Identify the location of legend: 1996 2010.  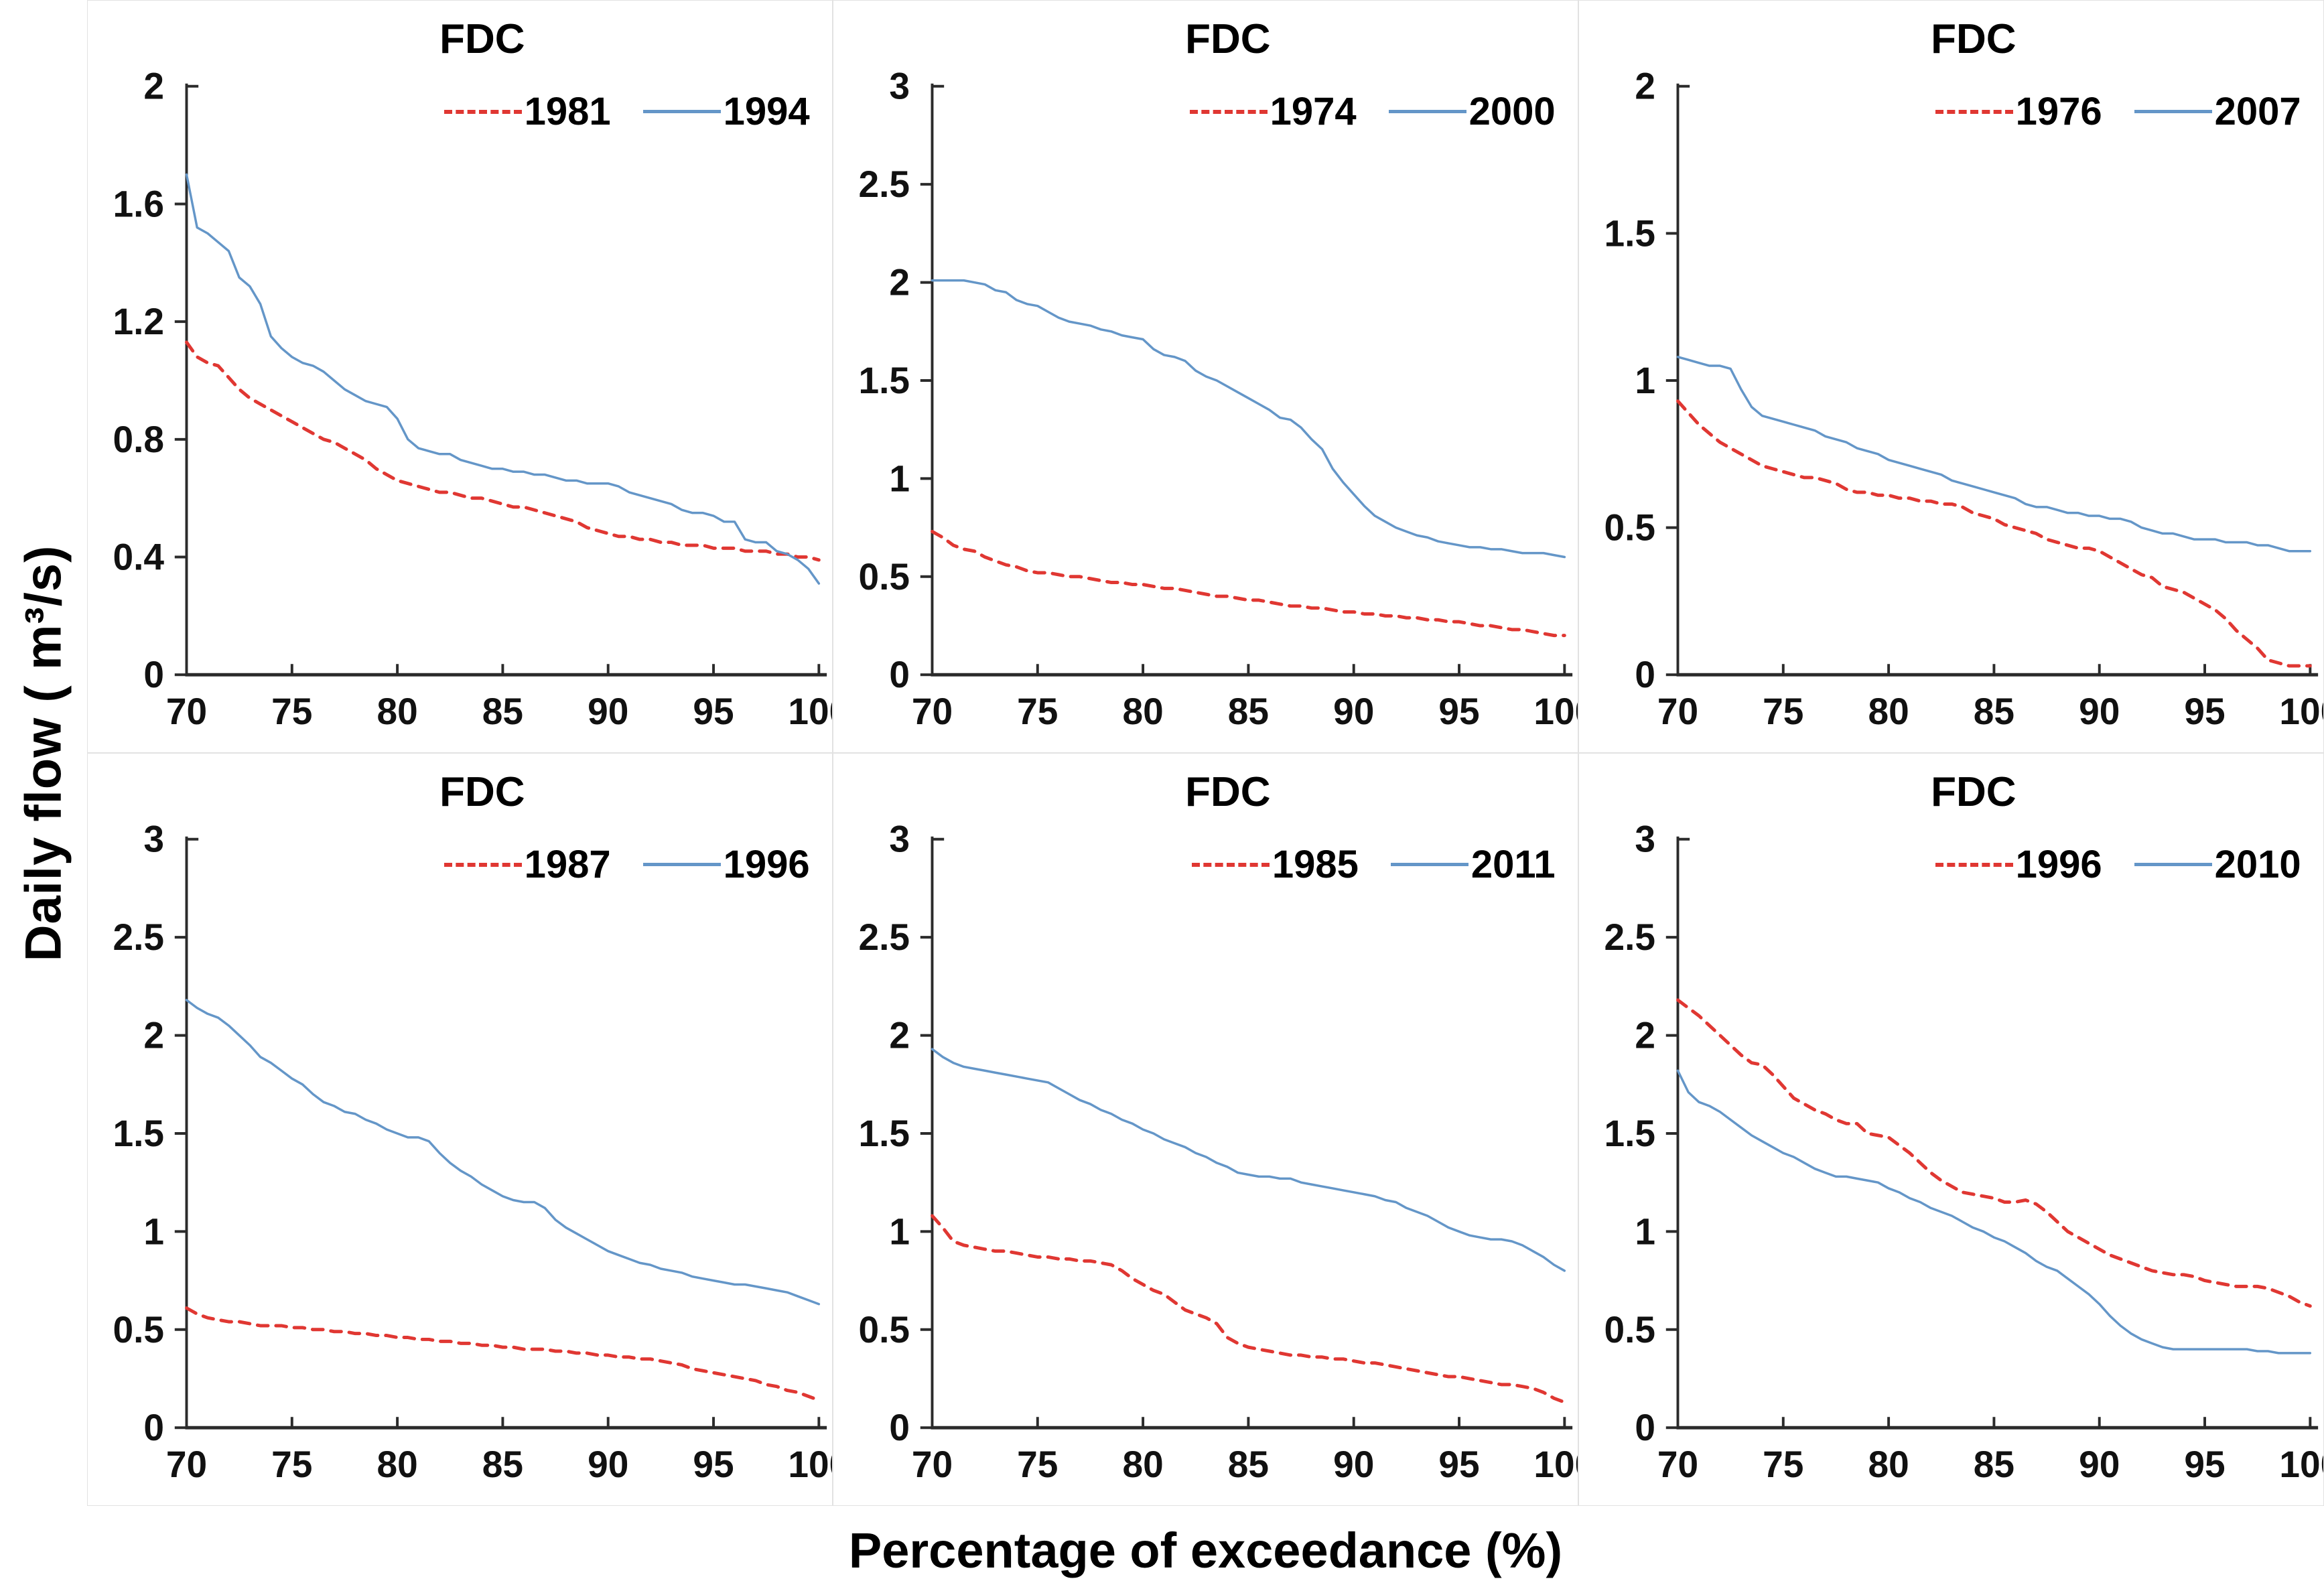
(2118, 864).